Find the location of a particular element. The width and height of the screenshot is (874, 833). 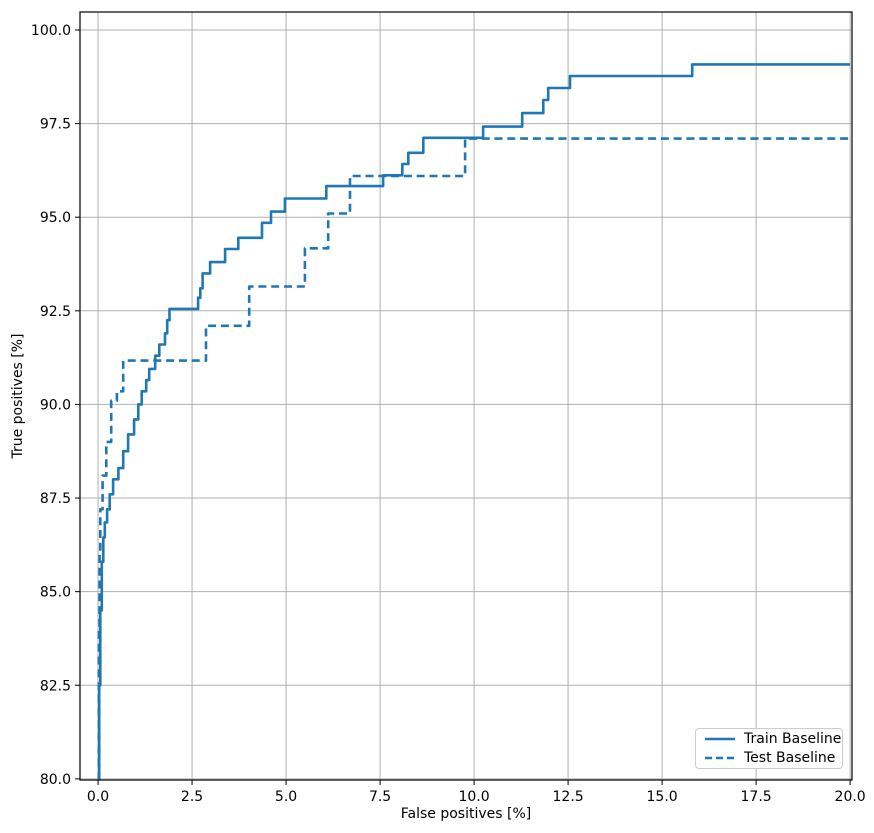

legend-entry-train: Train Baseline is located at coordinates (772, 739).